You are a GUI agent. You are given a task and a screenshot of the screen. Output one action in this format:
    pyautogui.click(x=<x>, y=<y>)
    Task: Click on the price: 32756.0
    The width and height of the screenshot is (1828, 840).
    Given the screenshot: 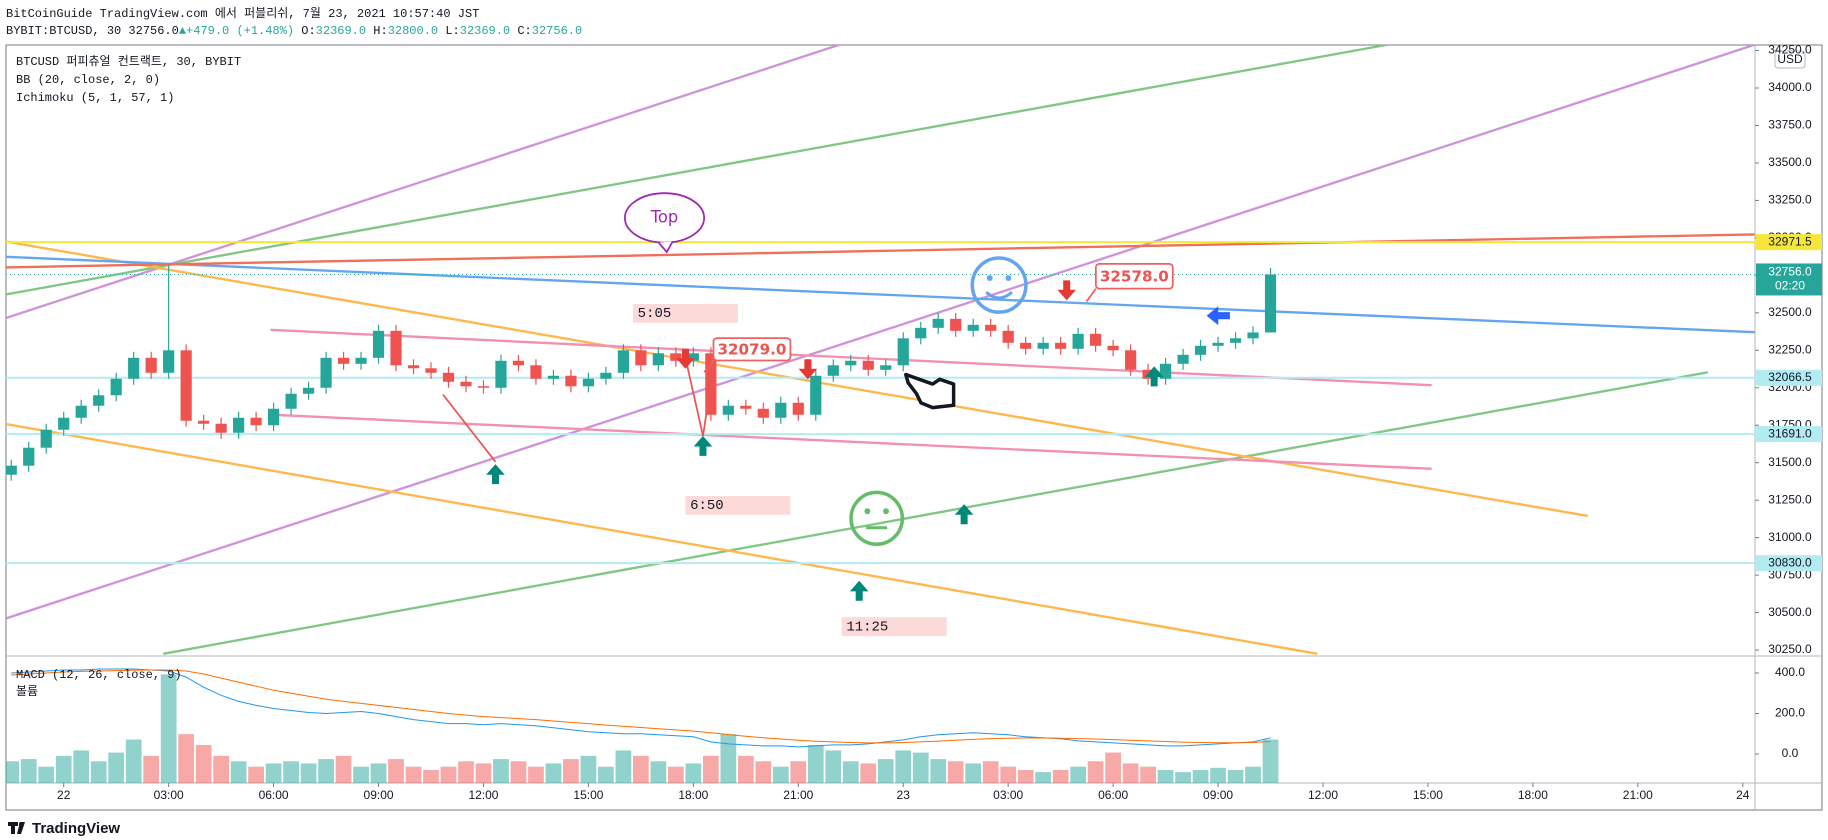 What is the action you would take?
    pyautogui.click(x=153, y=31)
    